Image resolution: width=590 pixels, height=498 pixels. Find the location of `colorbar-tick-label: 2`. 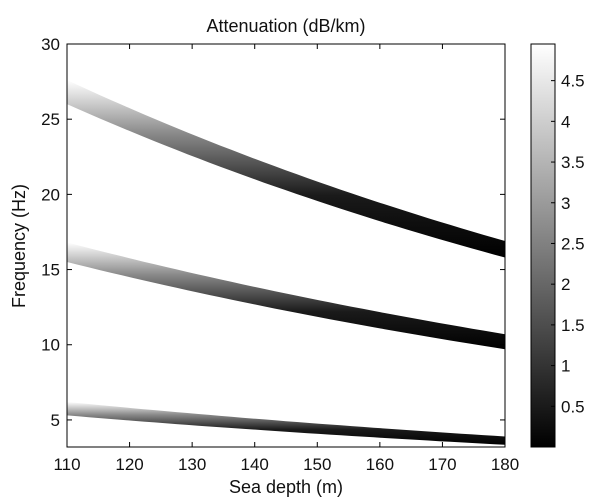

colorbar-tick-label: 2 is located at coordinates (565, 284).